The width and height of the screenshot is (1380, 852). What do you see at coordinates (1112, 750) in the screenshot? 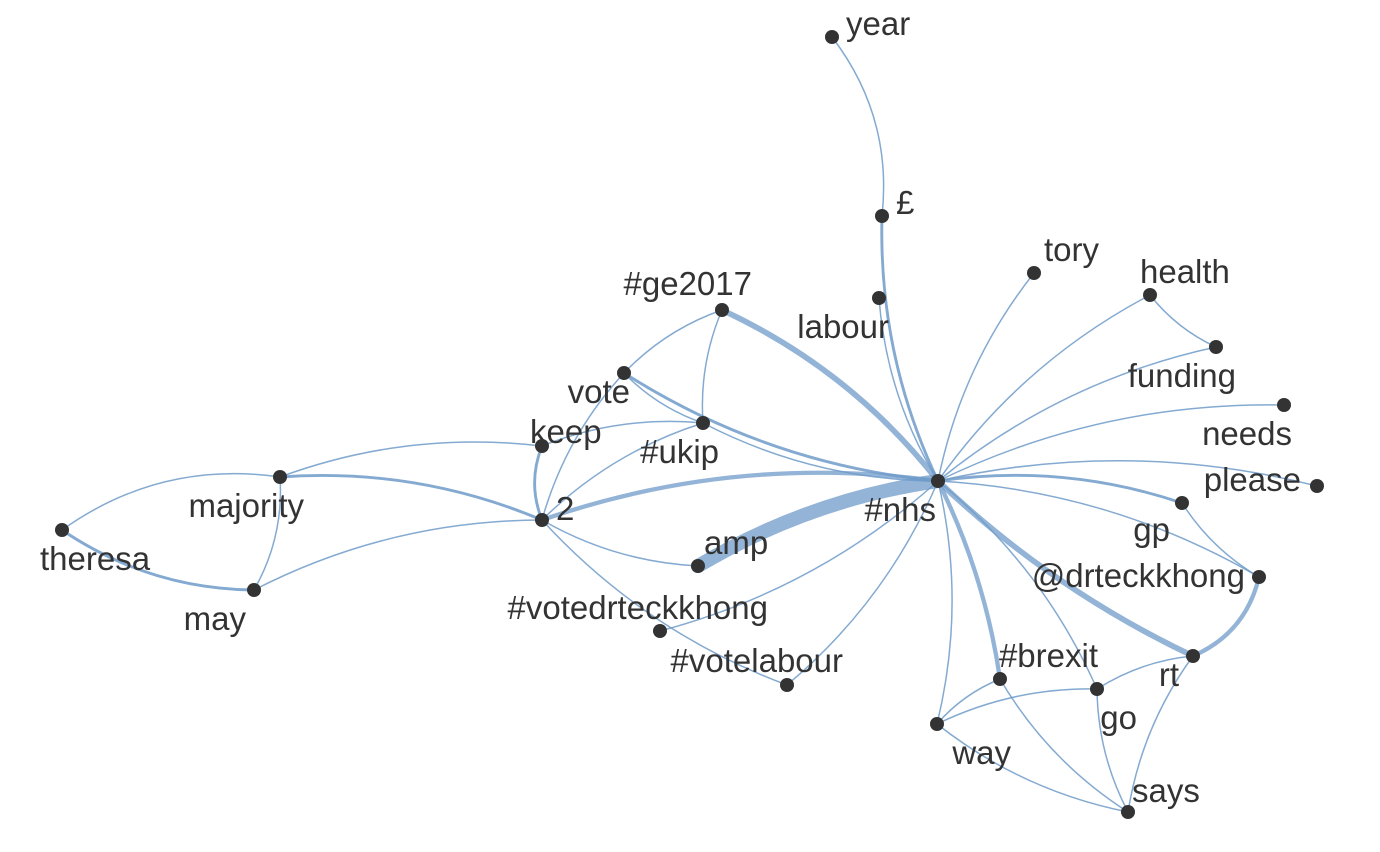
I see `edge-go-says` at bounding box center [1112, 750].